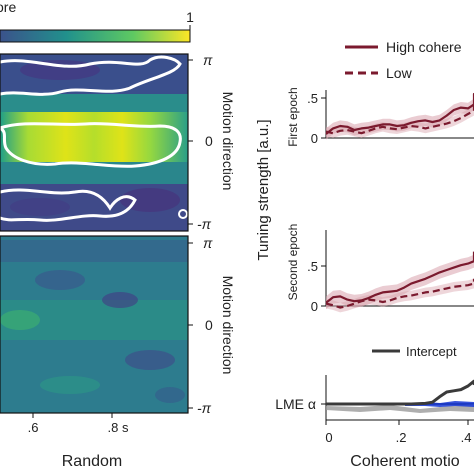 The height and width of the screenshot is (474, 474). Describe the element at coordinates (97, 21) in the screenshot. I see `colorbar: ore 1` at that location.